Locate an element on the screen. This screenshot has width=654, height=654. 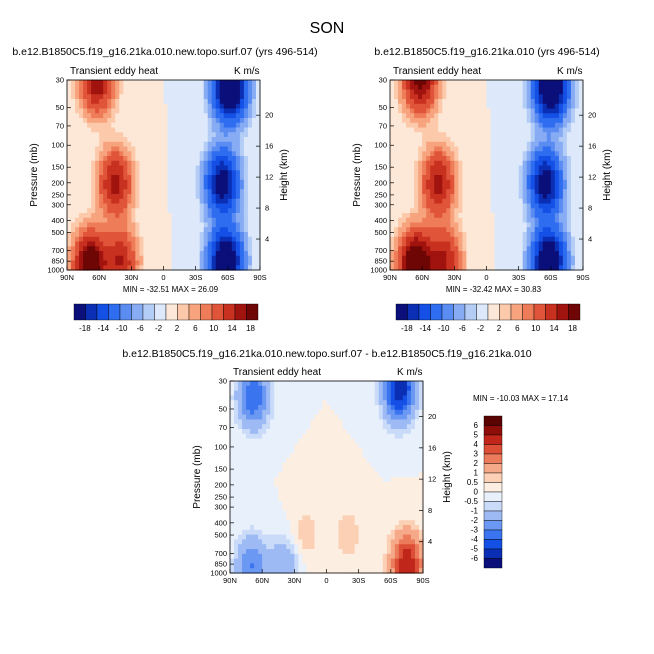
y-tick-label: 300 is located at coordinates (57, 204).